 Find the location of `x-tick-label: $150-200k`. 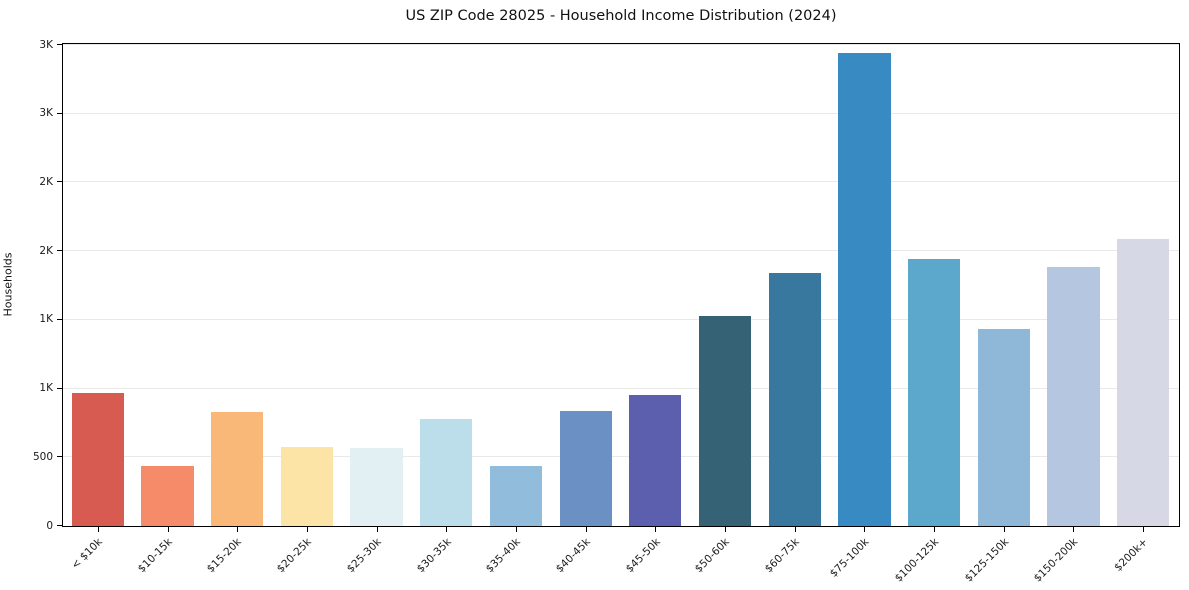

x-tick-label: $150-200k is located at coordinates (1056, 560).